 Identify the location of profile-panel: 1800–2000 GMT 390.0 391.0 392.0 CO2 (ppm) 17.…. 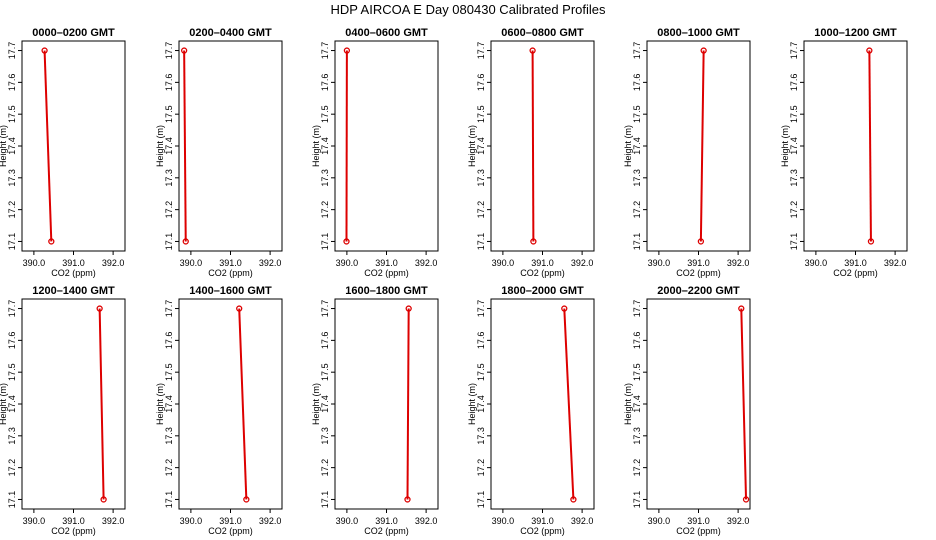
(531, 410).